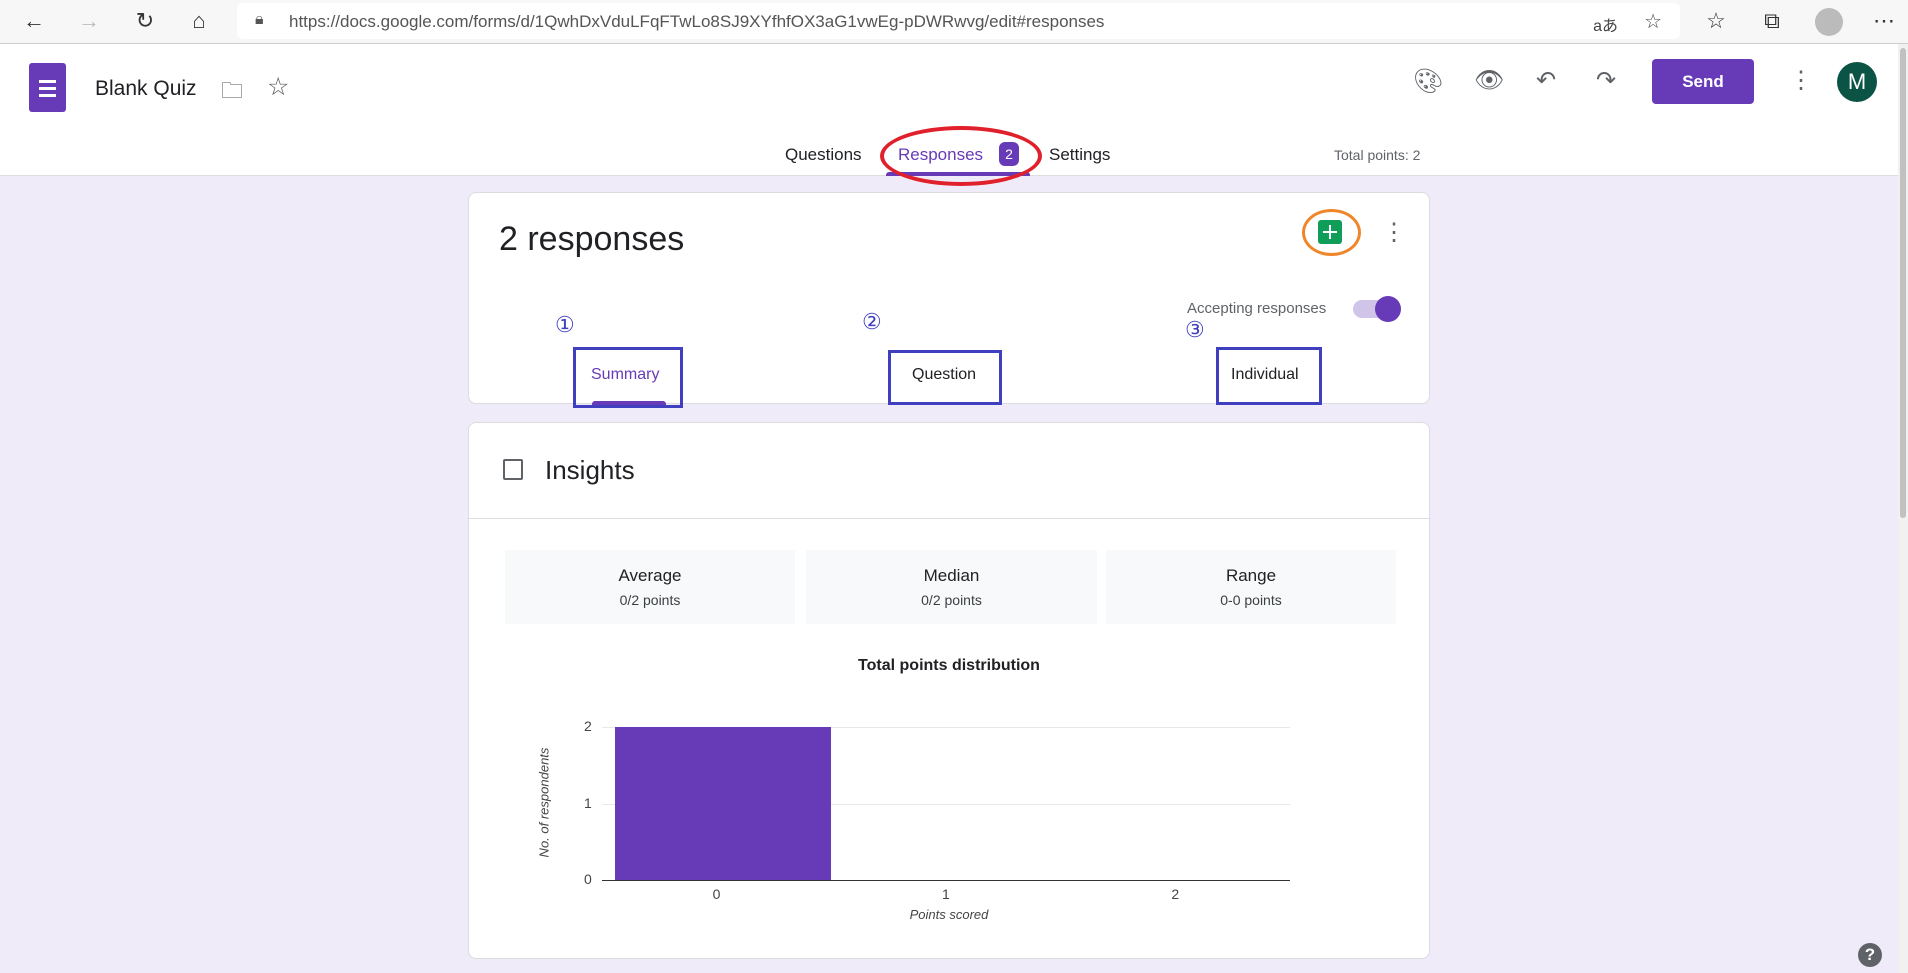 This screenshot has width=1908, height=973. I want to click on add-favorite-icon: ☆, so click(1653, 22).